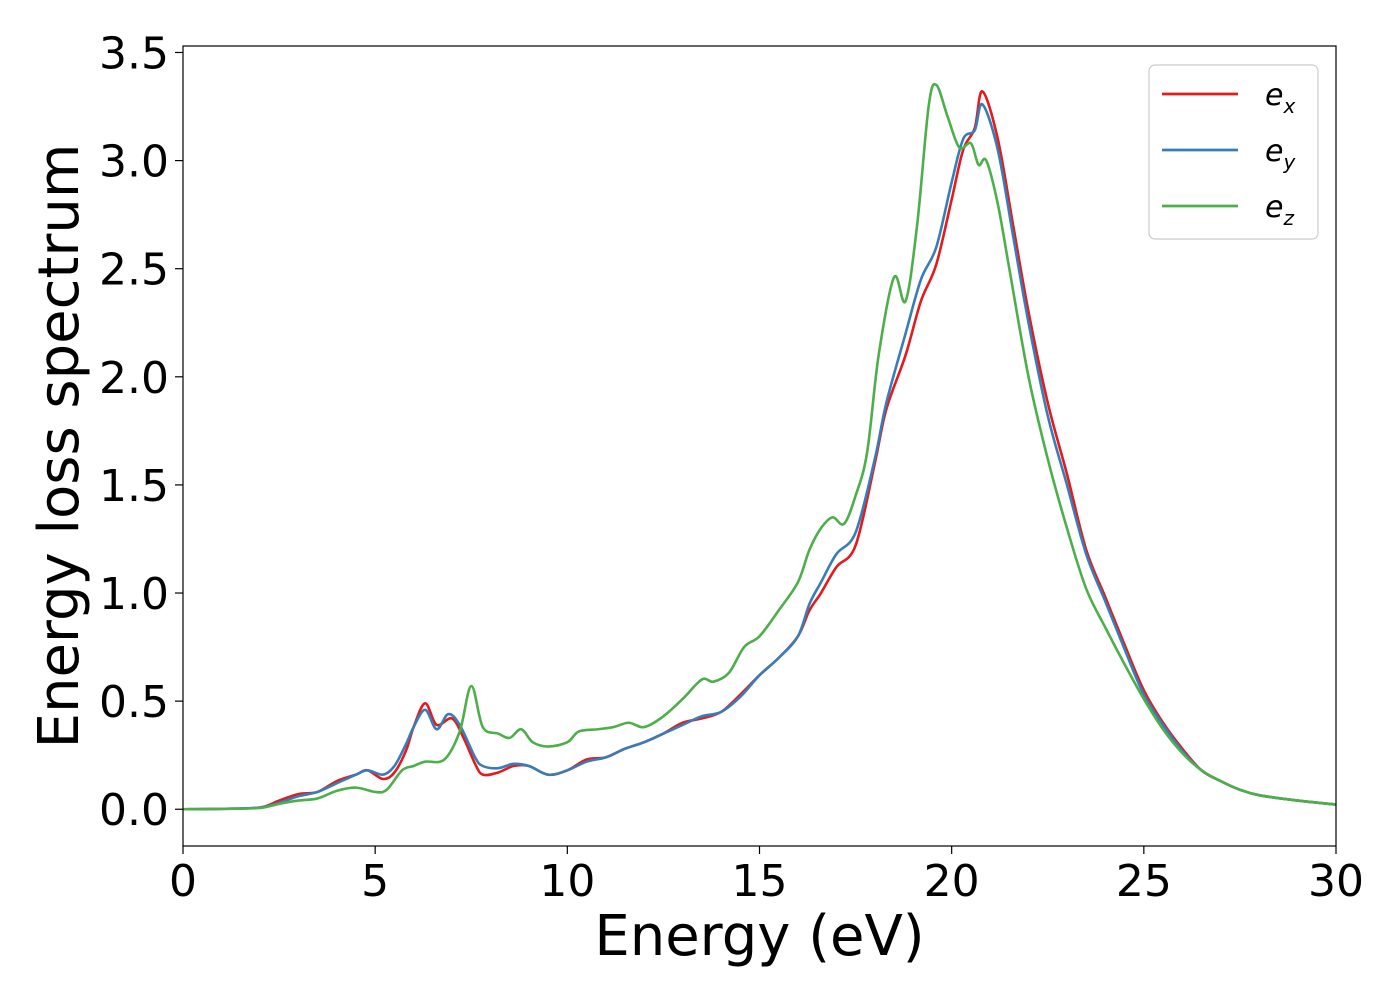 The width and height of the screenshot is (1400, 1000). I want to click on legend-box, so click(1233, 152).